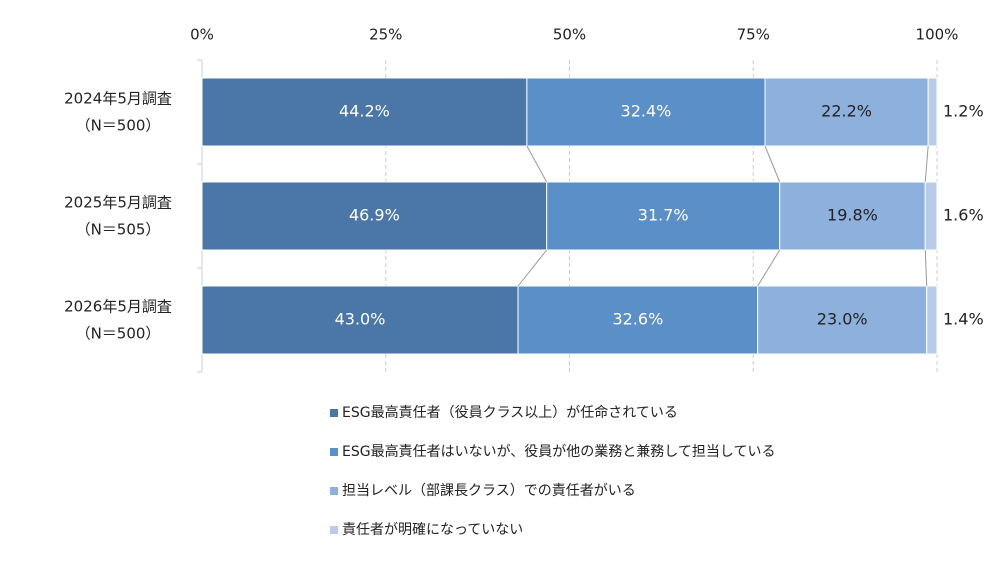 Image resolution: width=1000 pixels, height=562 pixels. I want to click on x-tick-label: 25%, so click(385, 35).